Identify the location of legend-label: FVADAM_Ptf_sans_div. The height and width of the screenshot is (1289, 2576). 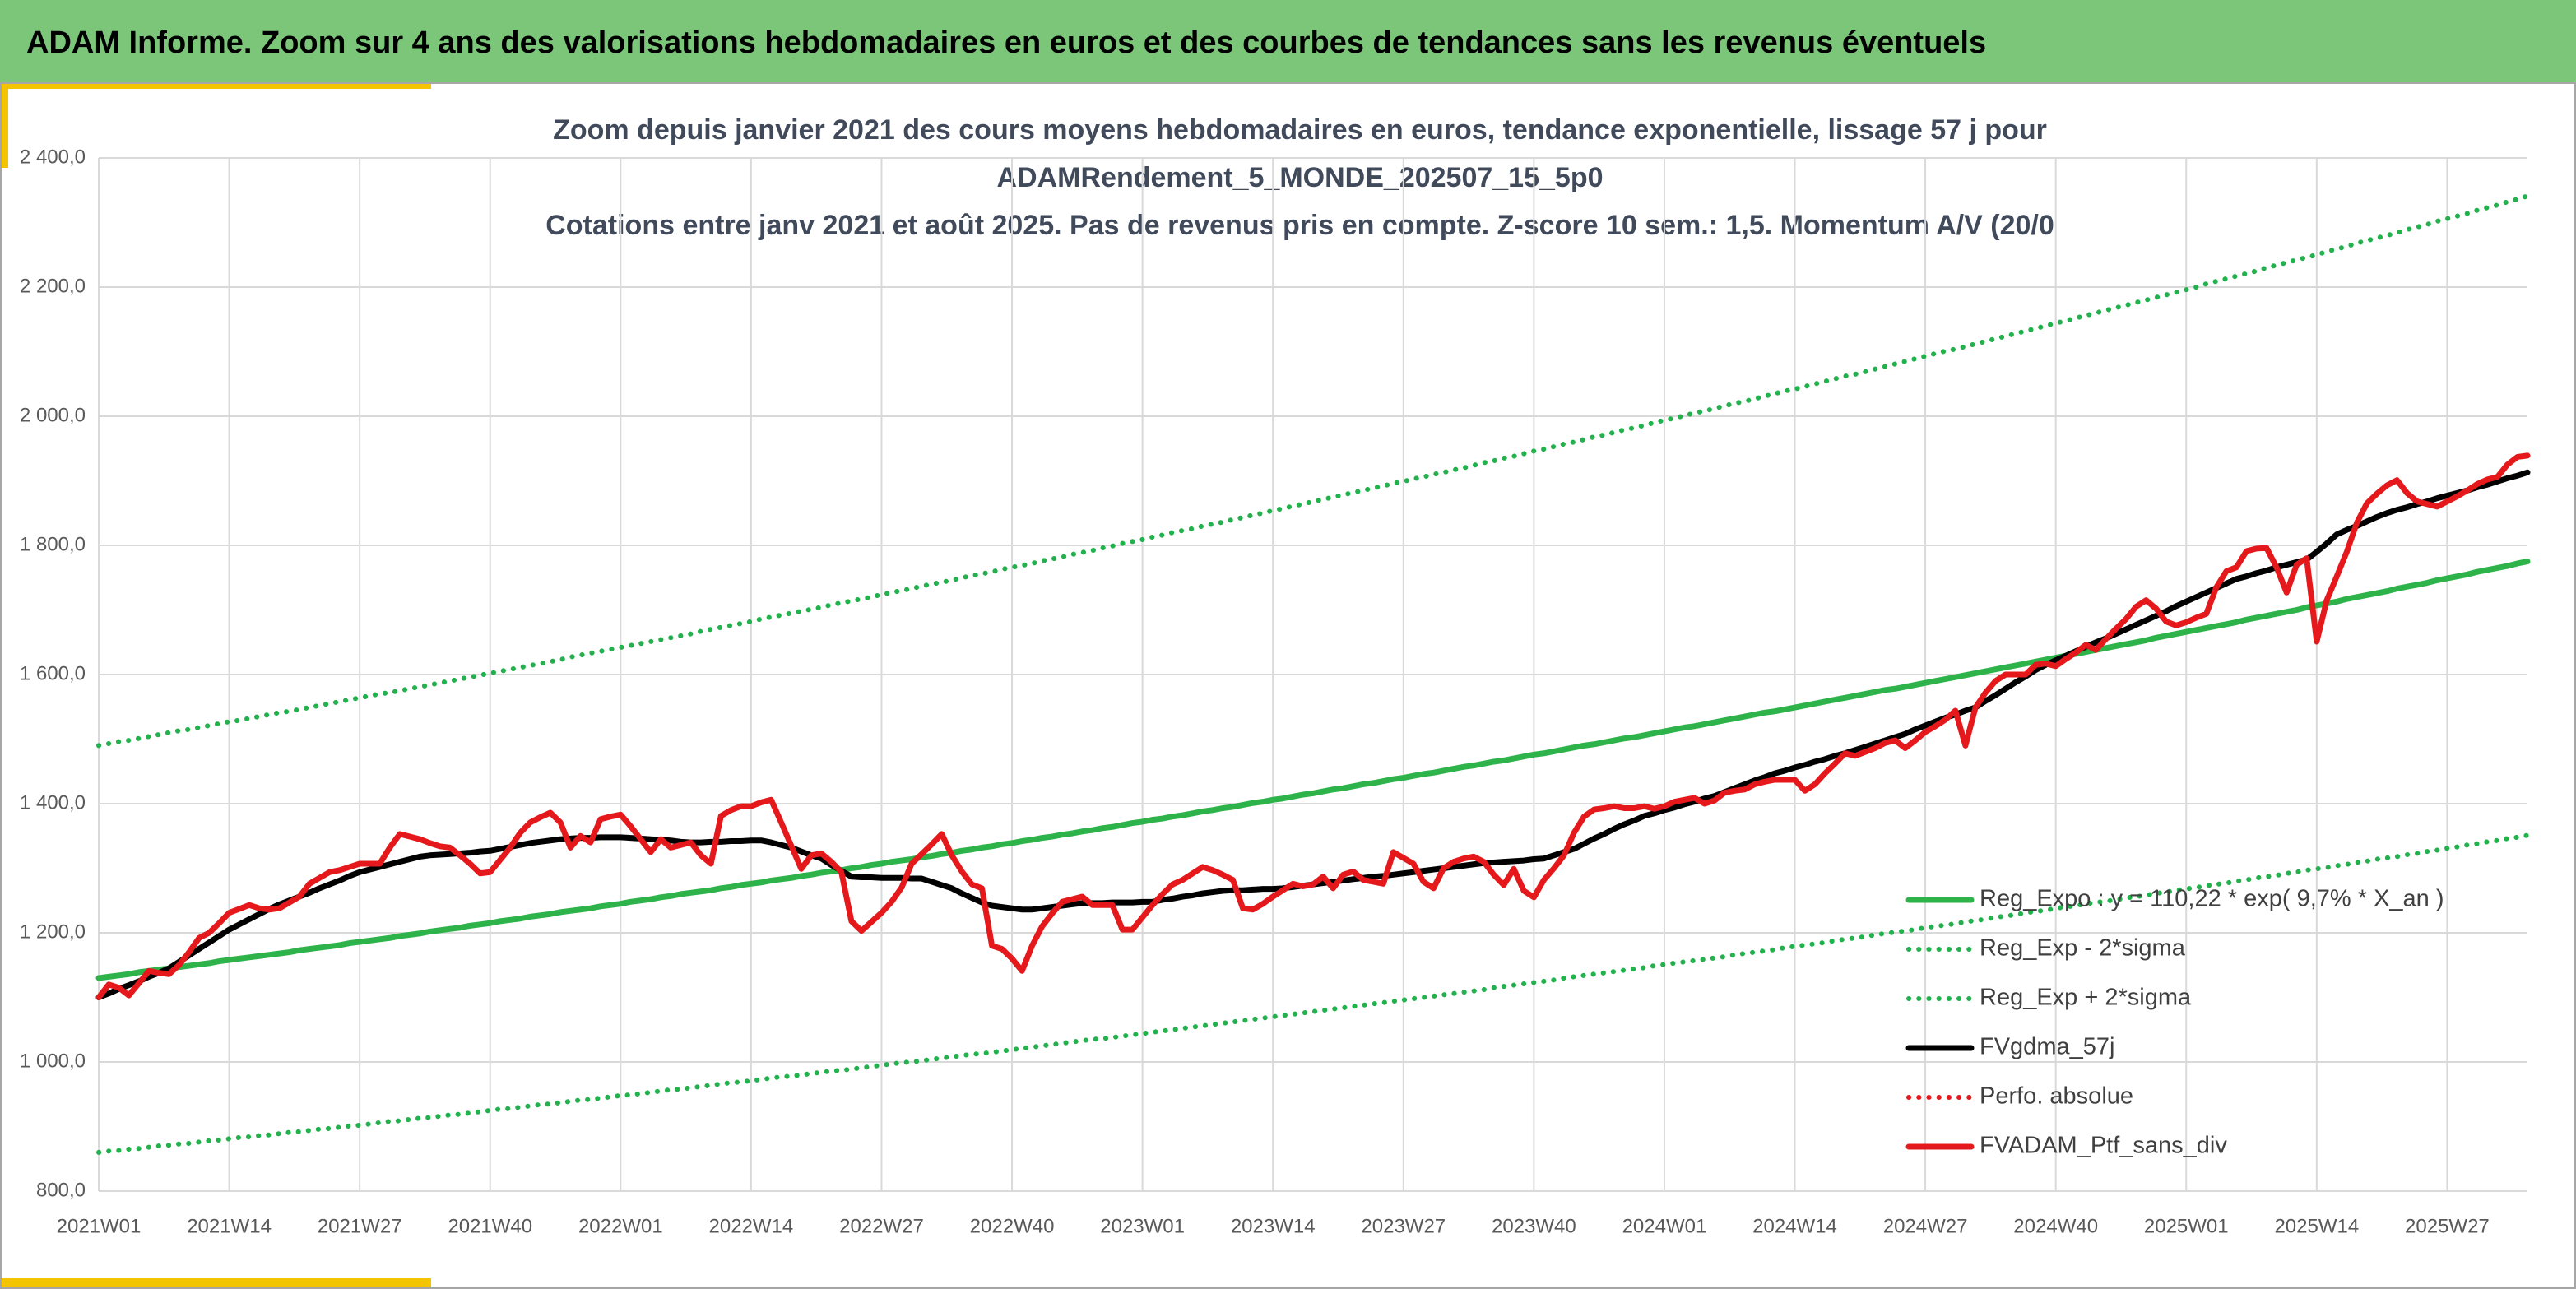
(2103, 1146).